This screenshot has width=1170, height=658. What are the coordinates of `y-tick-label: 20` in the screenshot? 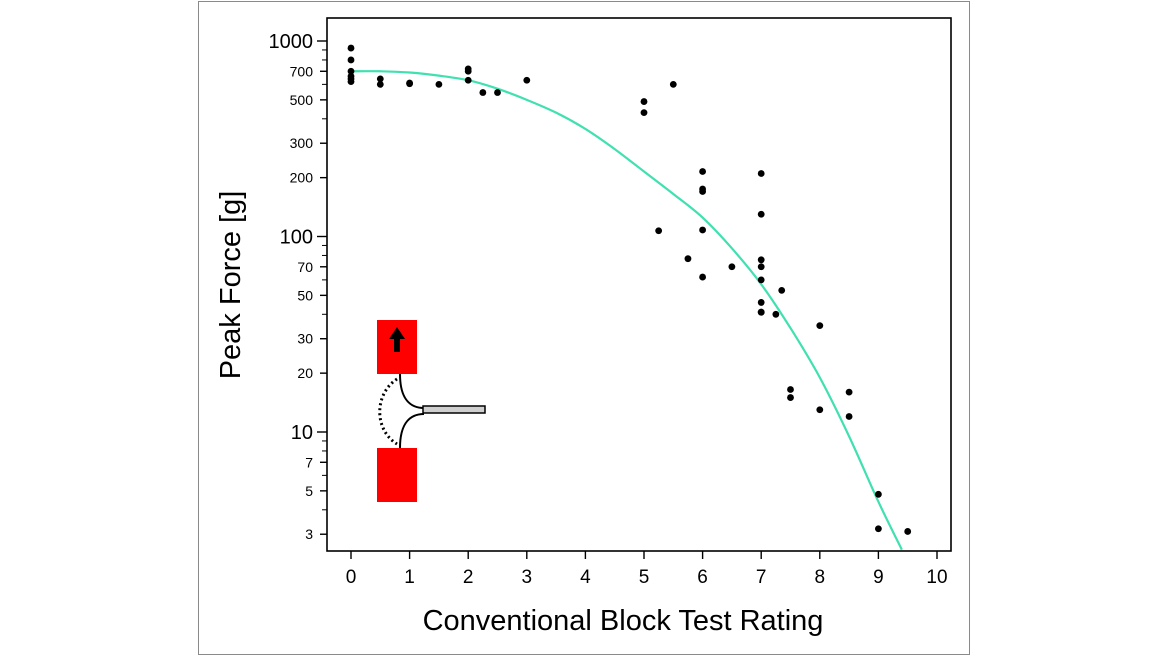 It's located at (305, 373).